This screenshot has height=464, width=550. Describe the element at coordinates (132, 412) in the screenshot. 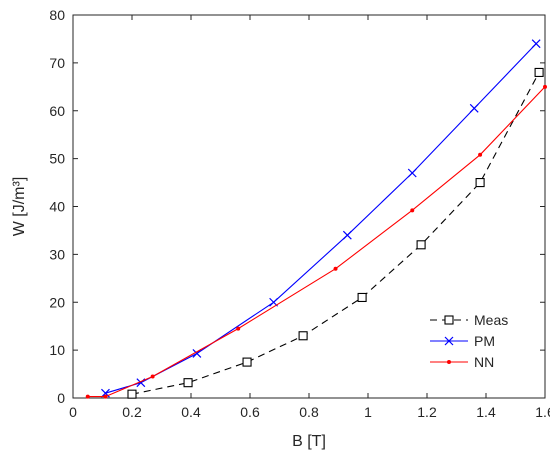

I see `x-tick-label: 0.2` at that location.